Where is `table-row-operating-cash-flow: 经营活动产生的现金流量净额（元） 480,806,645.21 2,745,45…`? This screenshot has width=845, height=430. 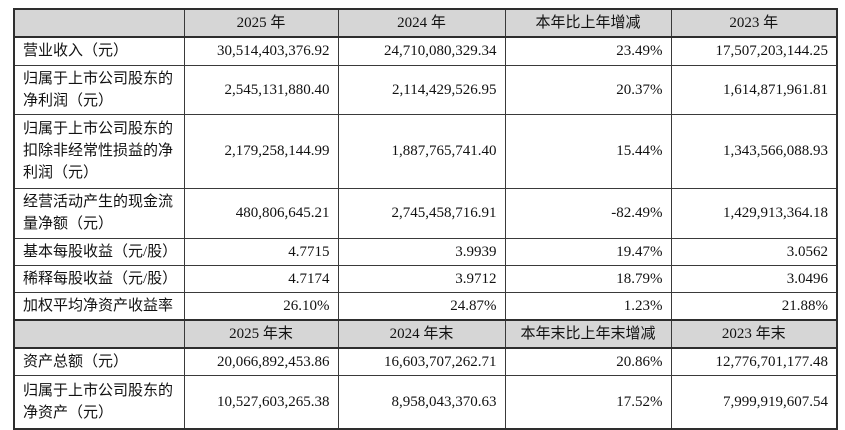
table-row-operating-cash-flow: 经营活动产生的现金流量净额（元） 480,806,645.21 2,745,45… is located at coordinates (425, 213).